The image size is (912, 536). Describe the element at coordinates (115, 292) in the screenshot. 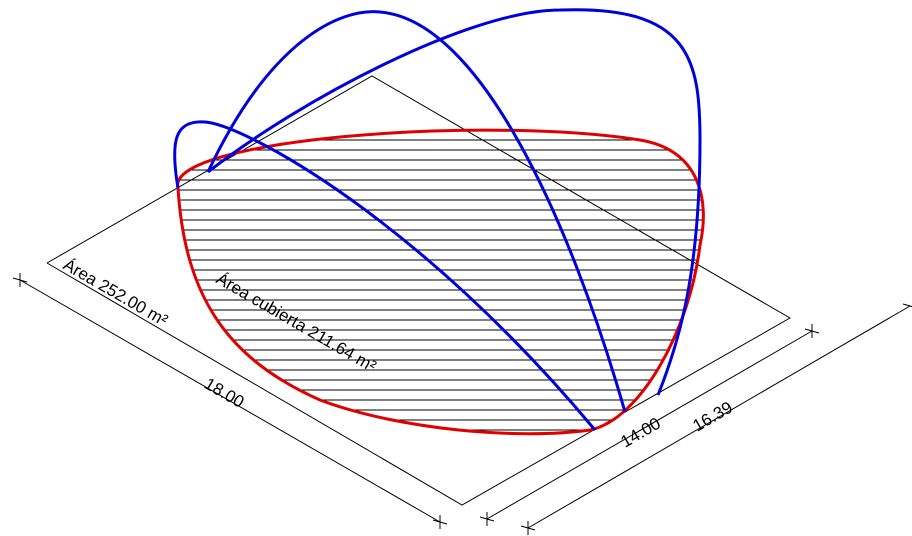

I see `plot-area-label: Área 252.00 m²` at that location.